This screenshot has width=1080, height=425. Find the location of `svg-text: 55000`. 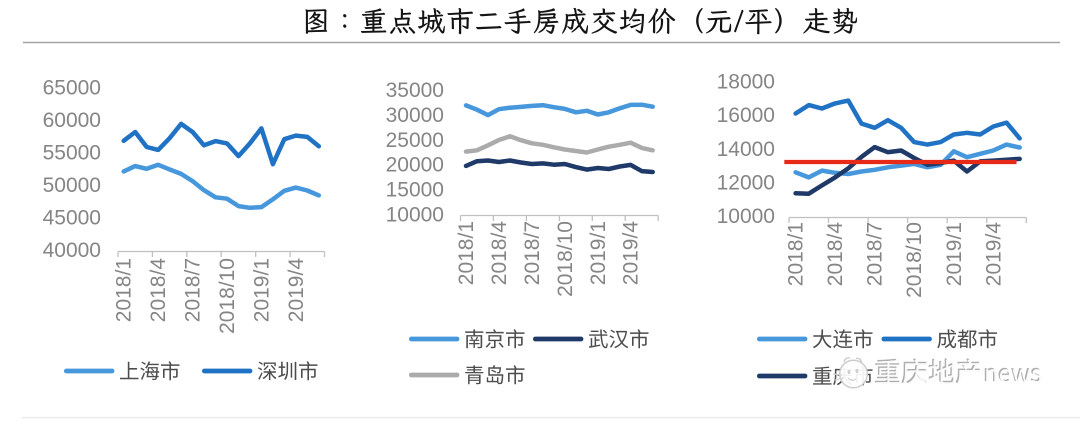

svg-text: 55000 is located at coordinates (72, 153).